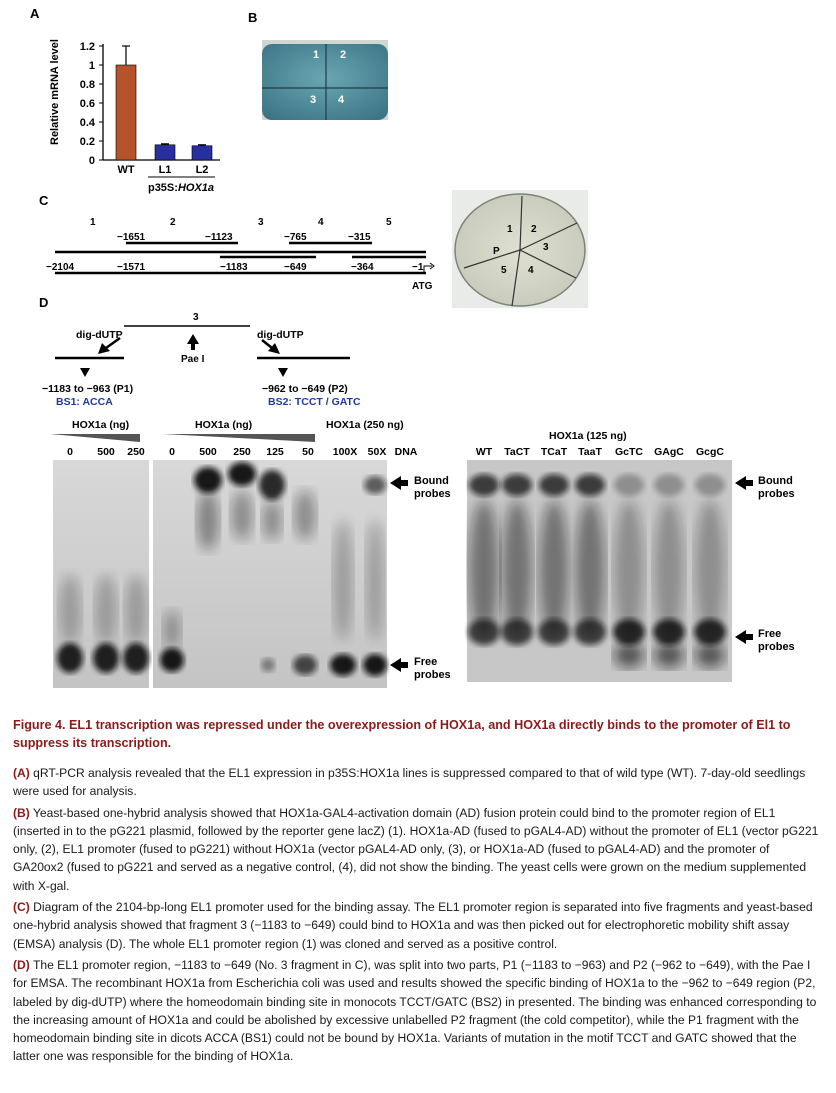  What do you see at coordinates (308, 452) in the screenshot?
I see `lane-label: 50` at bounding box center [308, 452].